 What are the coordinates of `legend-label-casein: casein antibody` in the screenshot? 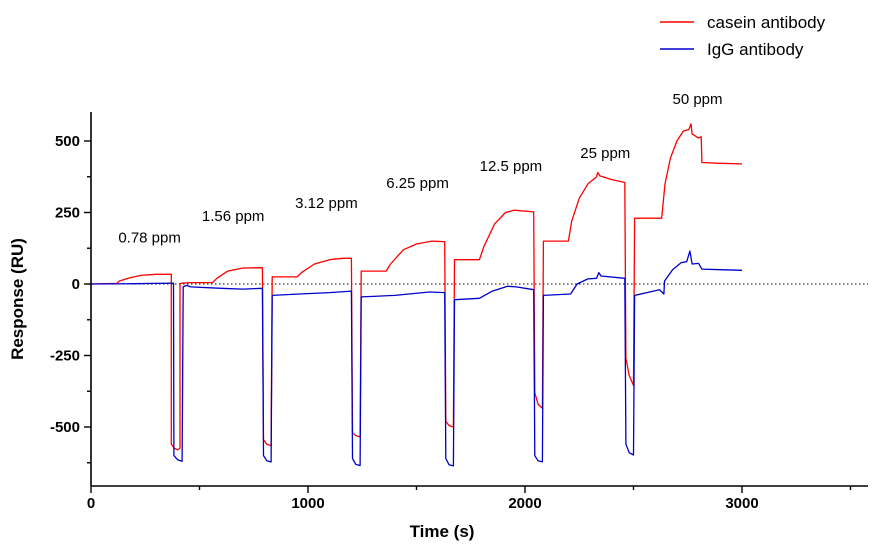 It's located at (766, 22).